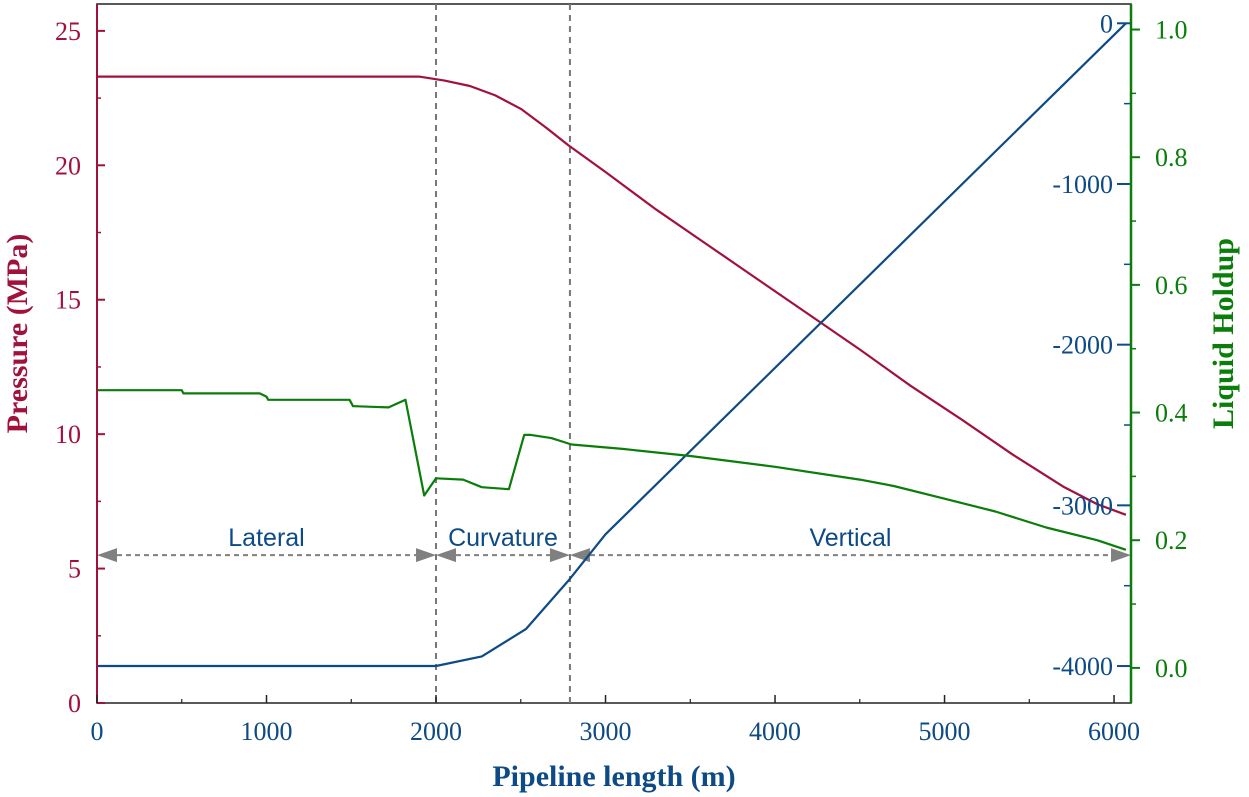 This screenshot has height=797, width=1249. What do you see at coordinates (436, 731) in the screenshot?
I see `x-tick-label: 2000` at bounding box center [436, 731].